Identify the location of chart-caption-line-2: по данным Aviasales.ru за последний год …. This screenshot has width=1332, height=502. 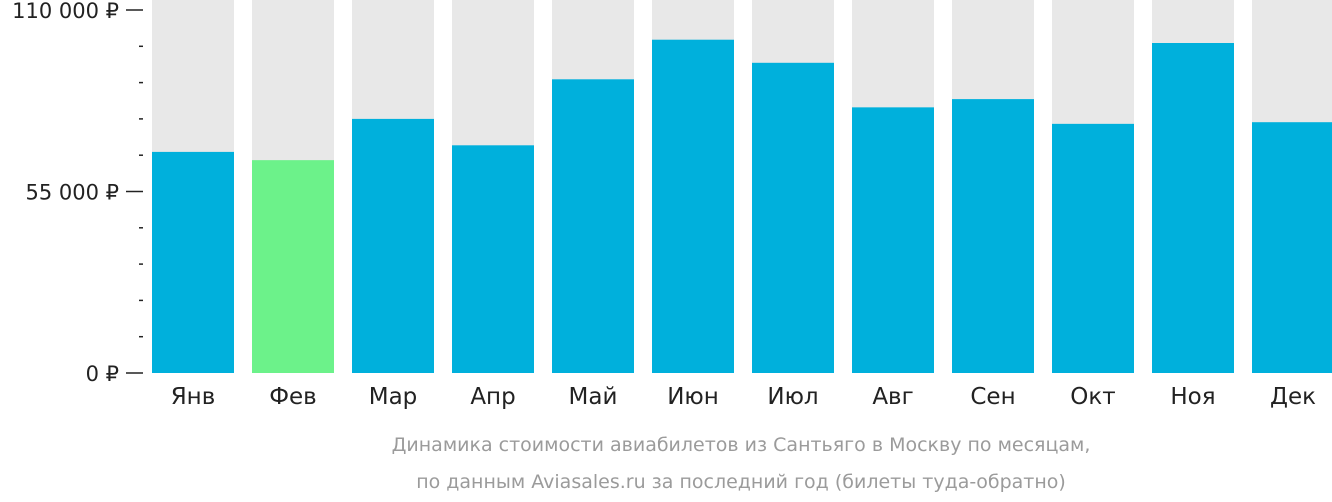
(741, 482).